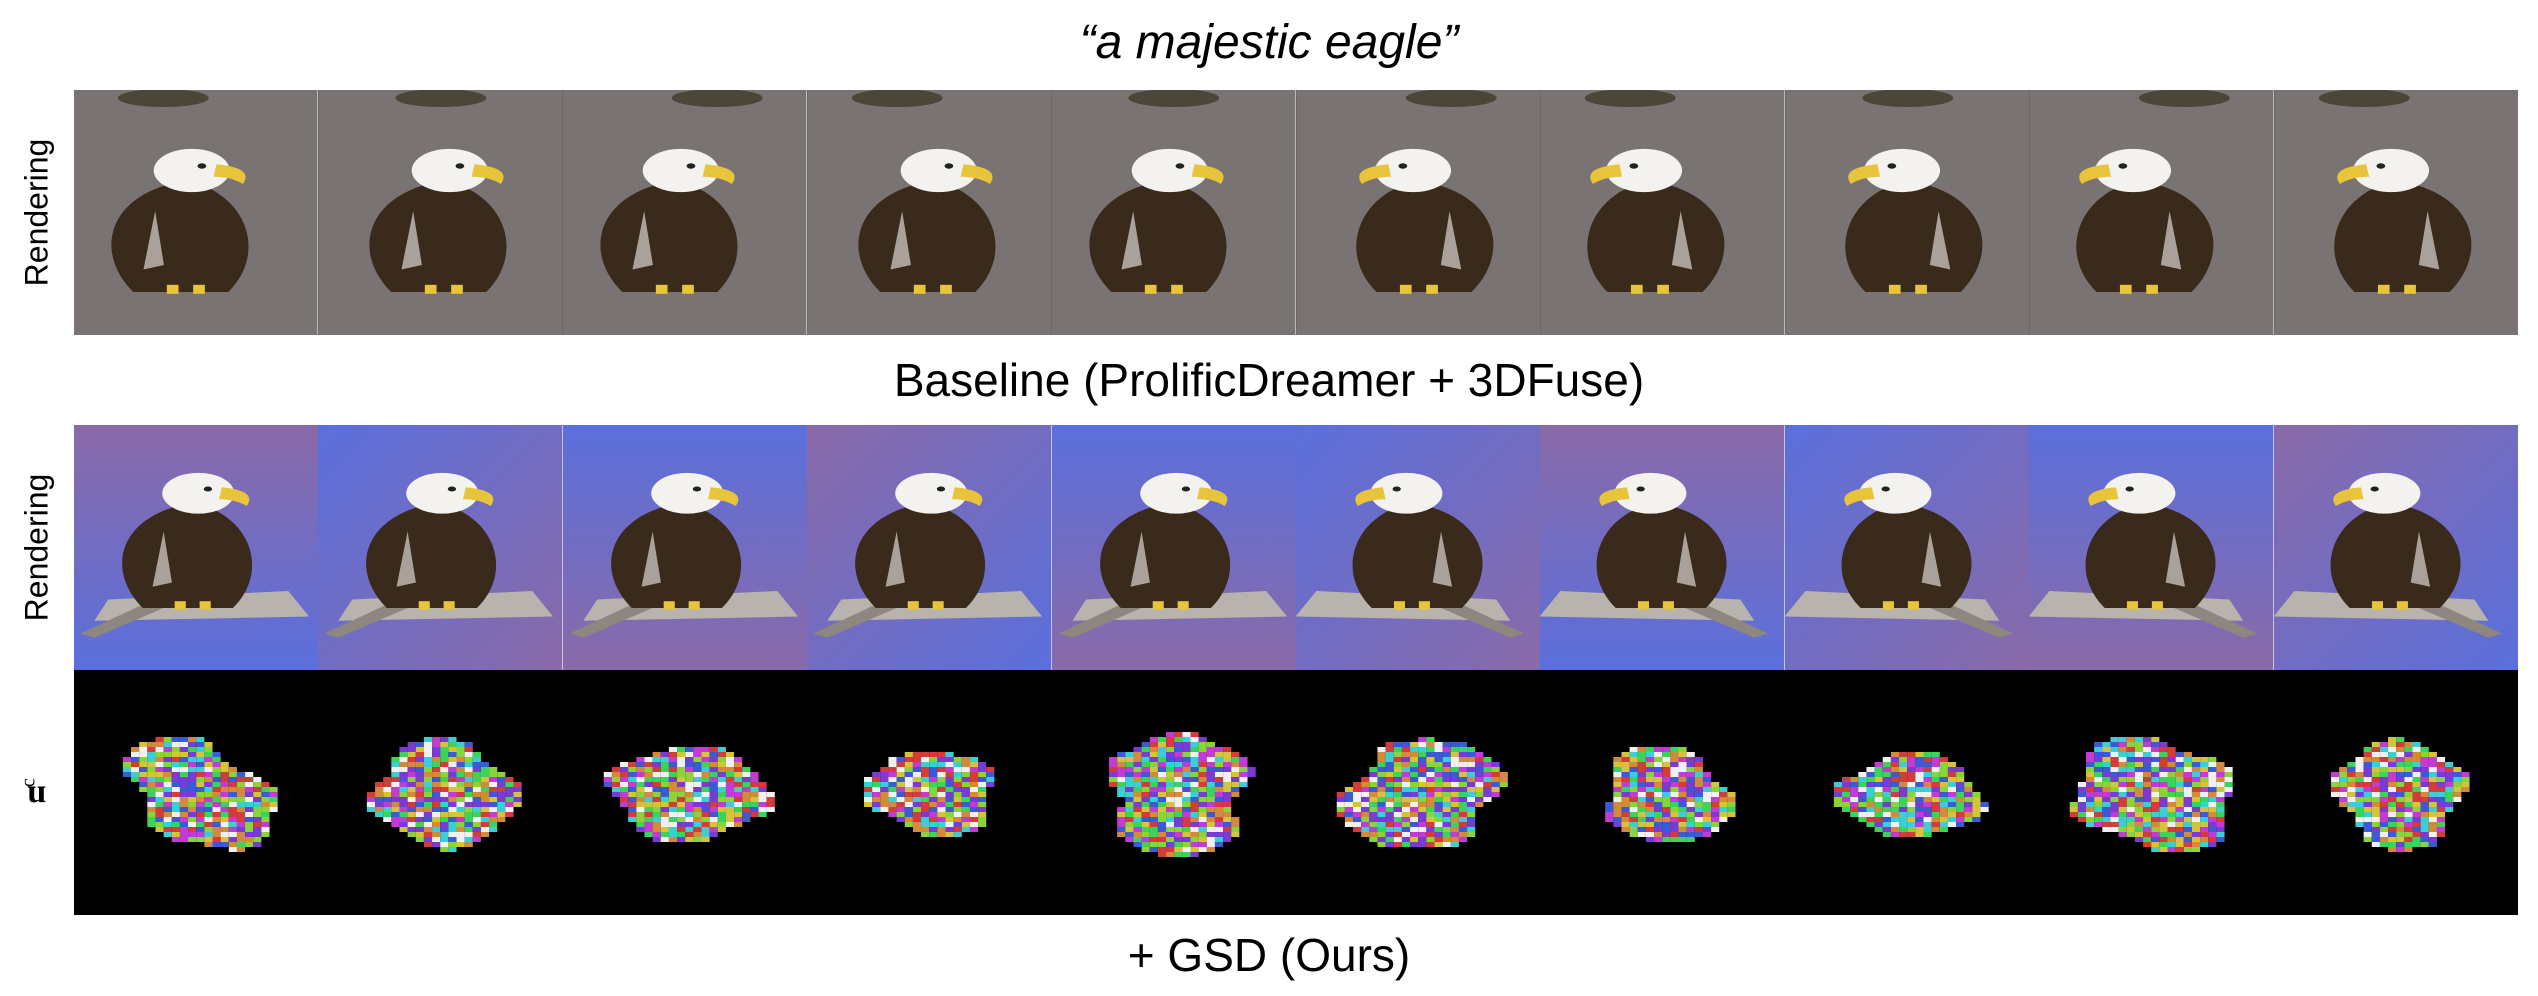 The height and width of the screenshot is (996, 2538). I want to click on nc-symbol: n, so click(37, 797).